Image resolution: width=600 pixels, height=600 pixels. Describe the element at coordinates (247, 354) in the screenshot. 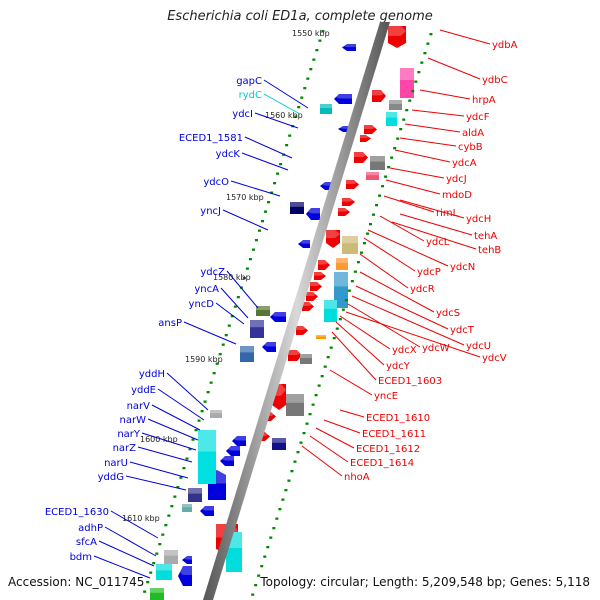

I see `reverse-gene-block` at that location.